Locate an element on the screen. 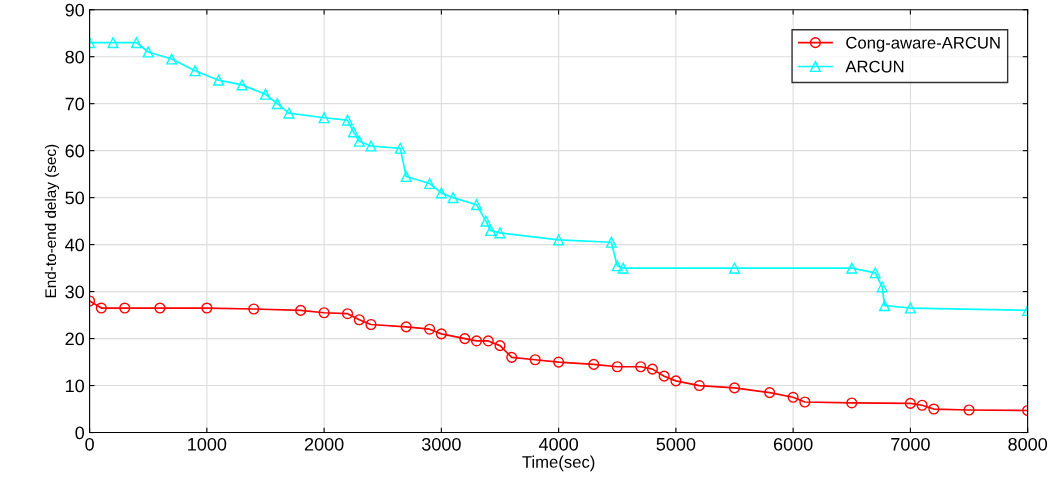  y-tick-label: 90 is located at coordinates (75, 10).